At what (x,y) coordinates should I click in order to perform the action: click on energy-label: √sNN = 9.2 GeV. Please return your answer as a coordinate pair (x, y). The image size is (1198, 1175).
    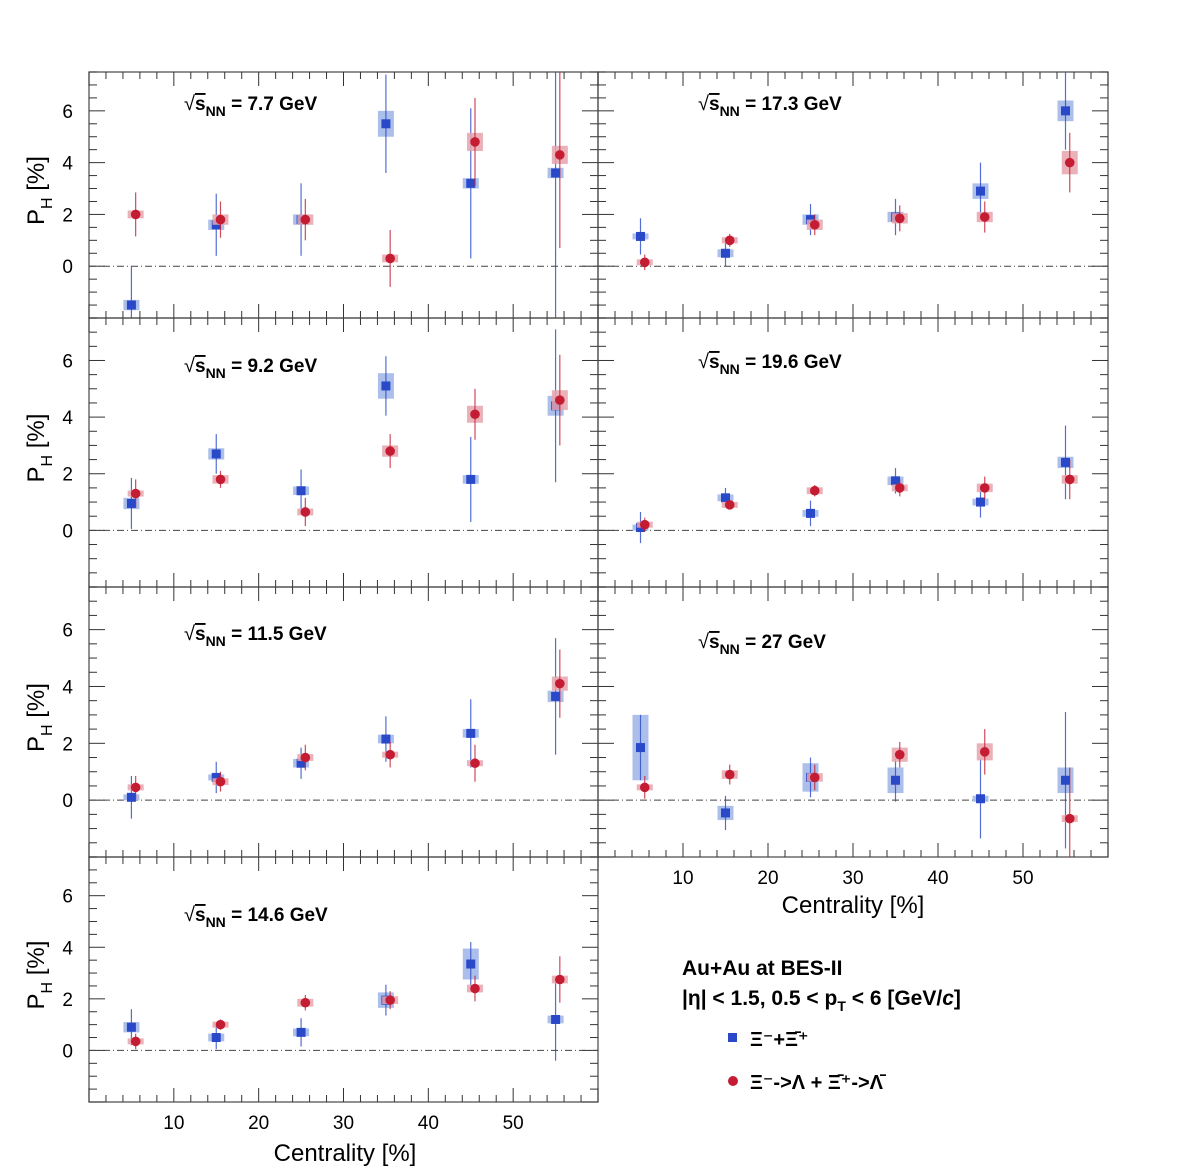
    Looking at the image, I should click on (250, 368).